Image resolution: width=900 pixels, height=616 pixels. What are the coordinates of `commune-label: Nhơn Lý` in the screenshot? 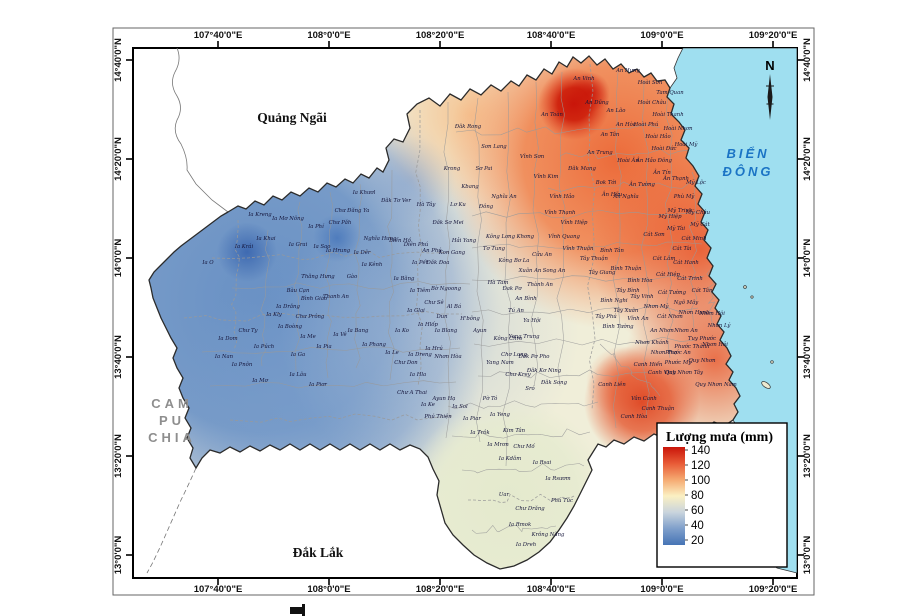 It's located at (719, 325).